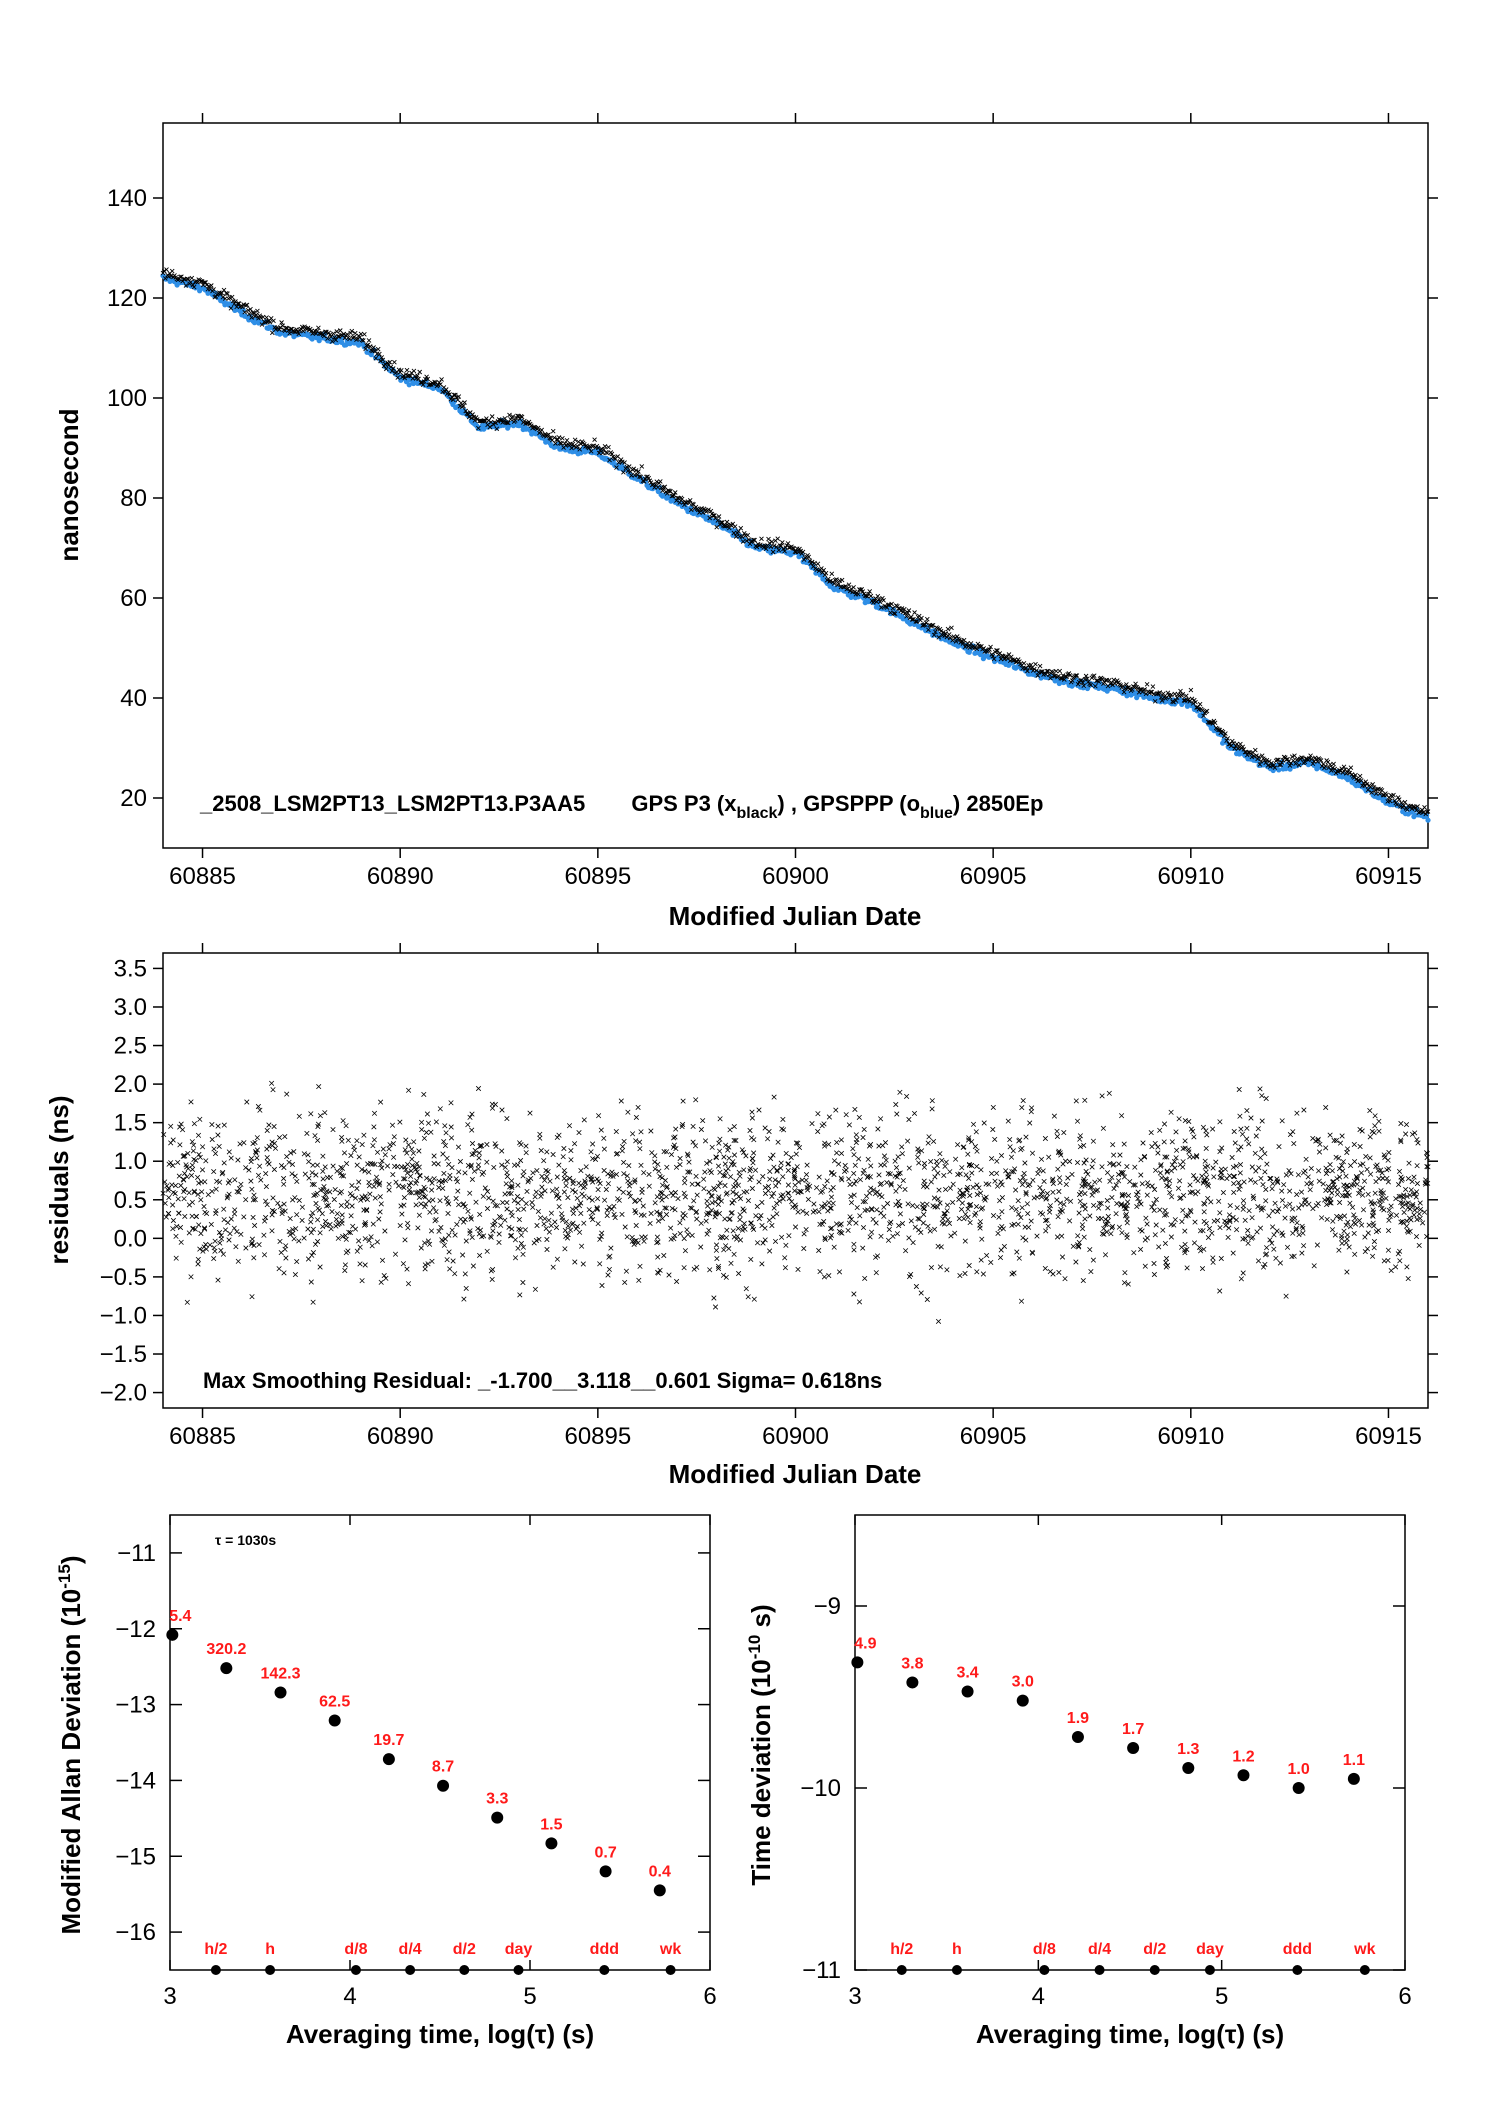 Image resolution: width=1488 pixels, height=2105 pixels. Describe the element at coordinates (802, 555) in the screenshot. I see `gpsppp-point` at that location.